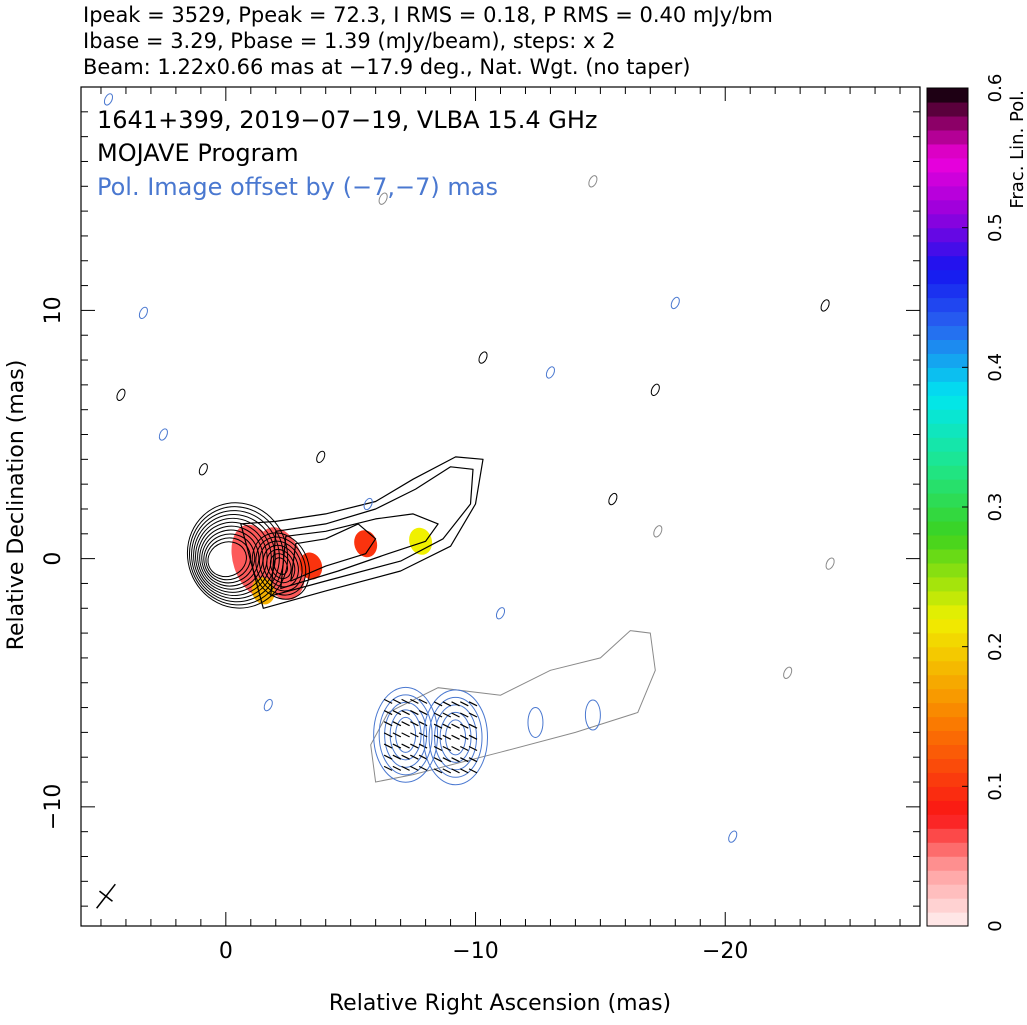  What do you see at coordinates (995, 367) in the screenshot?
I see `colorbar-tick-label: 0.4` at bounding box center [995, 367].